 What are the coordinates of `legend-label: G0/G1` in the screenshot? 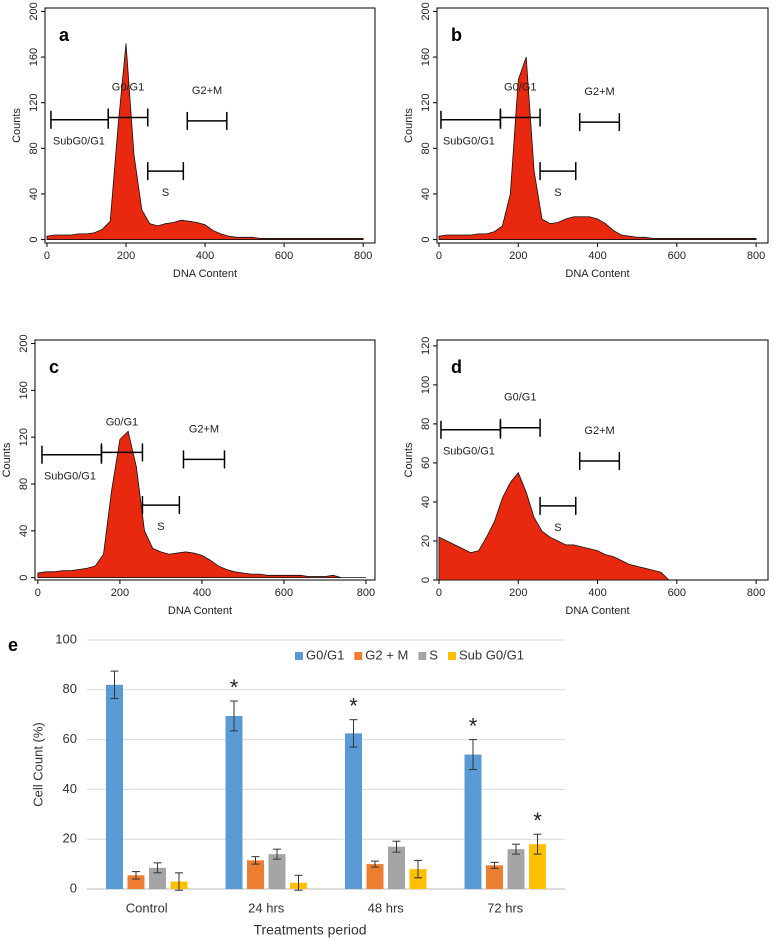 It's located at (325, 654).